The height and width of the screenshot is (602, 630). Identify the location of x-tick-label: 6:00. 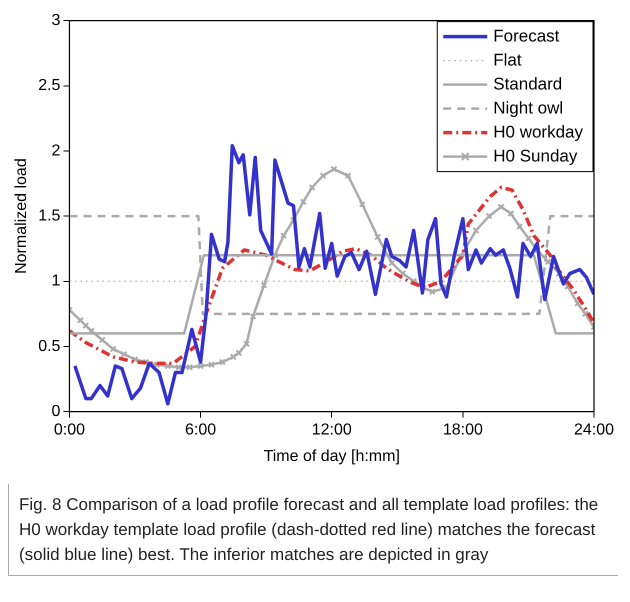
(200, 430).